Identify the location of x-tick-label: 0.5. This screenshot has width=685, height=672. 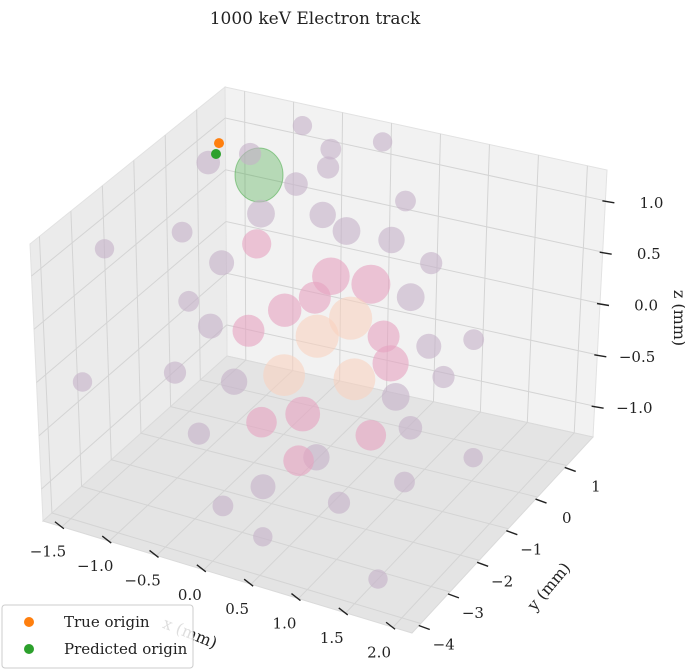
(237, 609).